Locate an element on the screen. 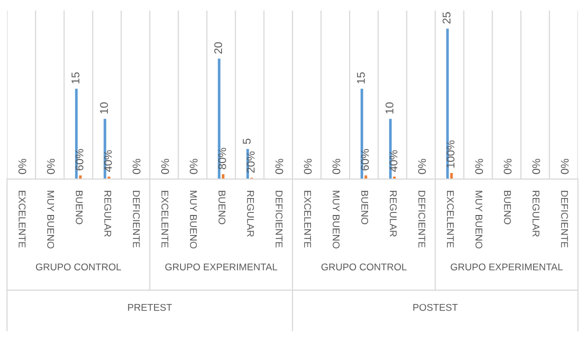  data-label: 5 is located at coordinates (246, 141).